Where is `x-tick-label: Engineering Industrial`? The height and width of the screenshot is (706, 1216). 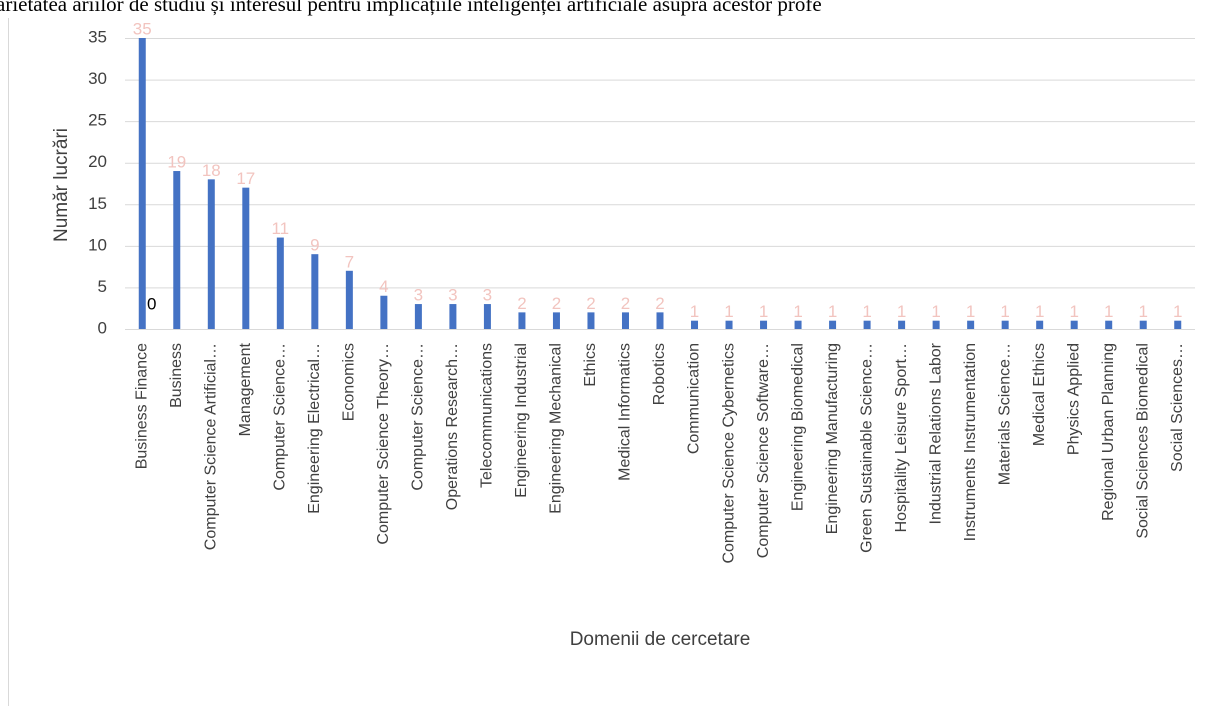
x-tick-label: Engineering Industrial is located at coordinates (521, 420).